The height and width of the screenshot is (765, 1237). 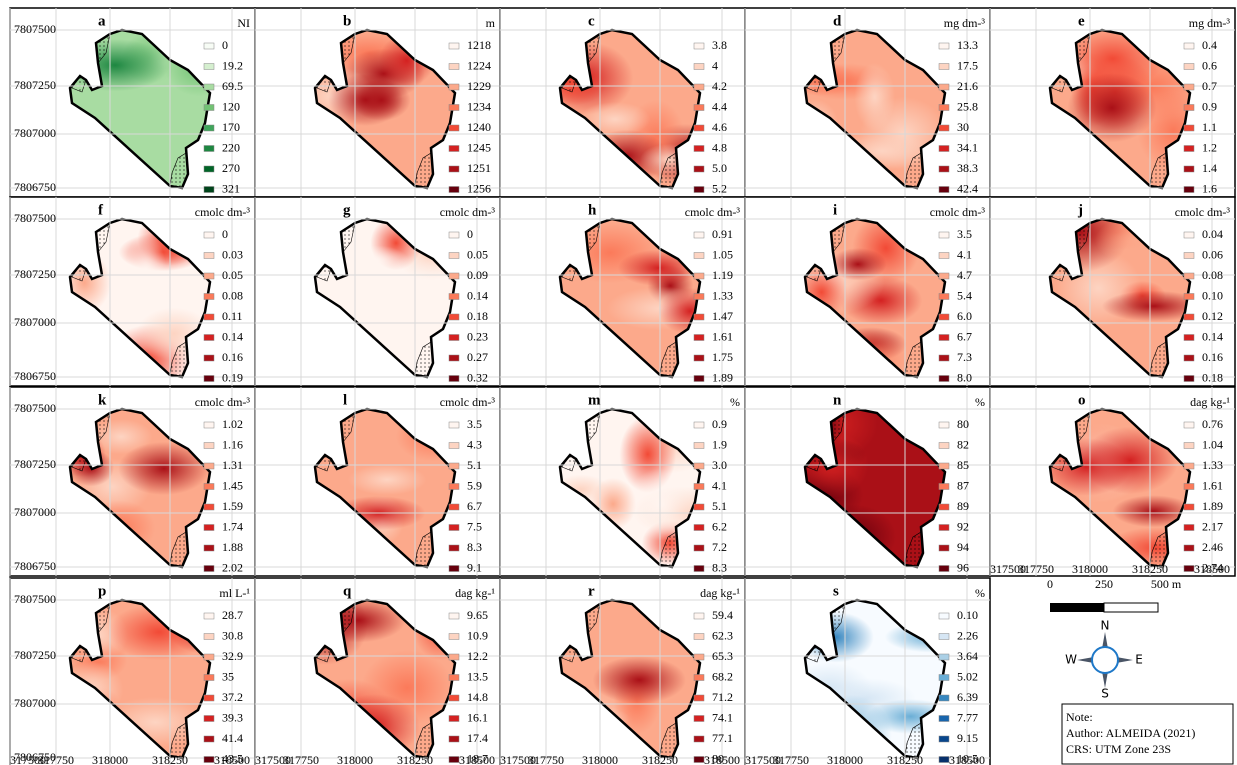 I want to click on legend-label: 77.1, so click(x=722, y=738).